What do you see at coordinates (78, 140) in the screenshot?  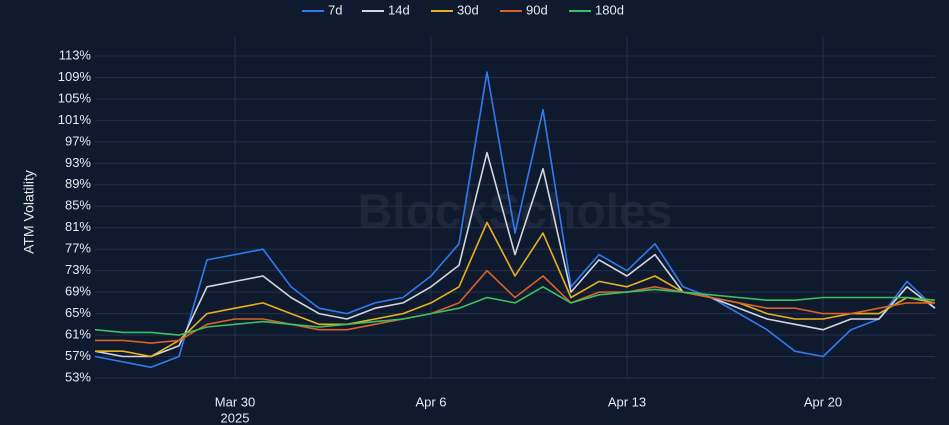 I see `y-tick-label: 97%` at bounding box center [78, 140].